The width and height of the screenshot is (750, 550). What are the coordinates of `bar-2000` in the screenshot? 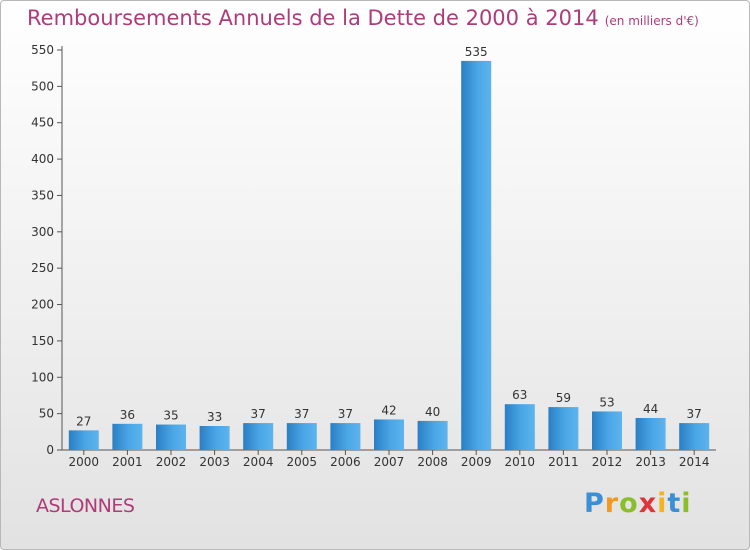 It's located at (83, 440).